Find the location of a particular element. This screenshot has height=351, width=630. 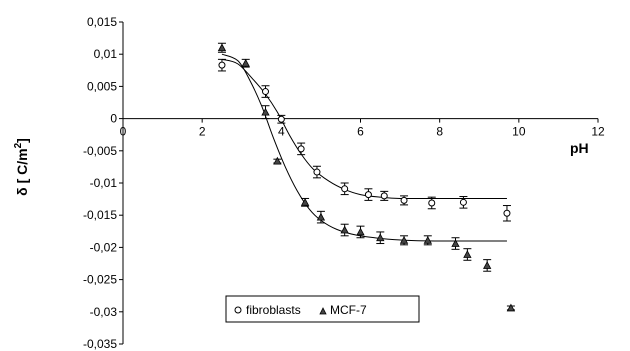

x-tick-label: 4 is located at coordinates (281, 132).